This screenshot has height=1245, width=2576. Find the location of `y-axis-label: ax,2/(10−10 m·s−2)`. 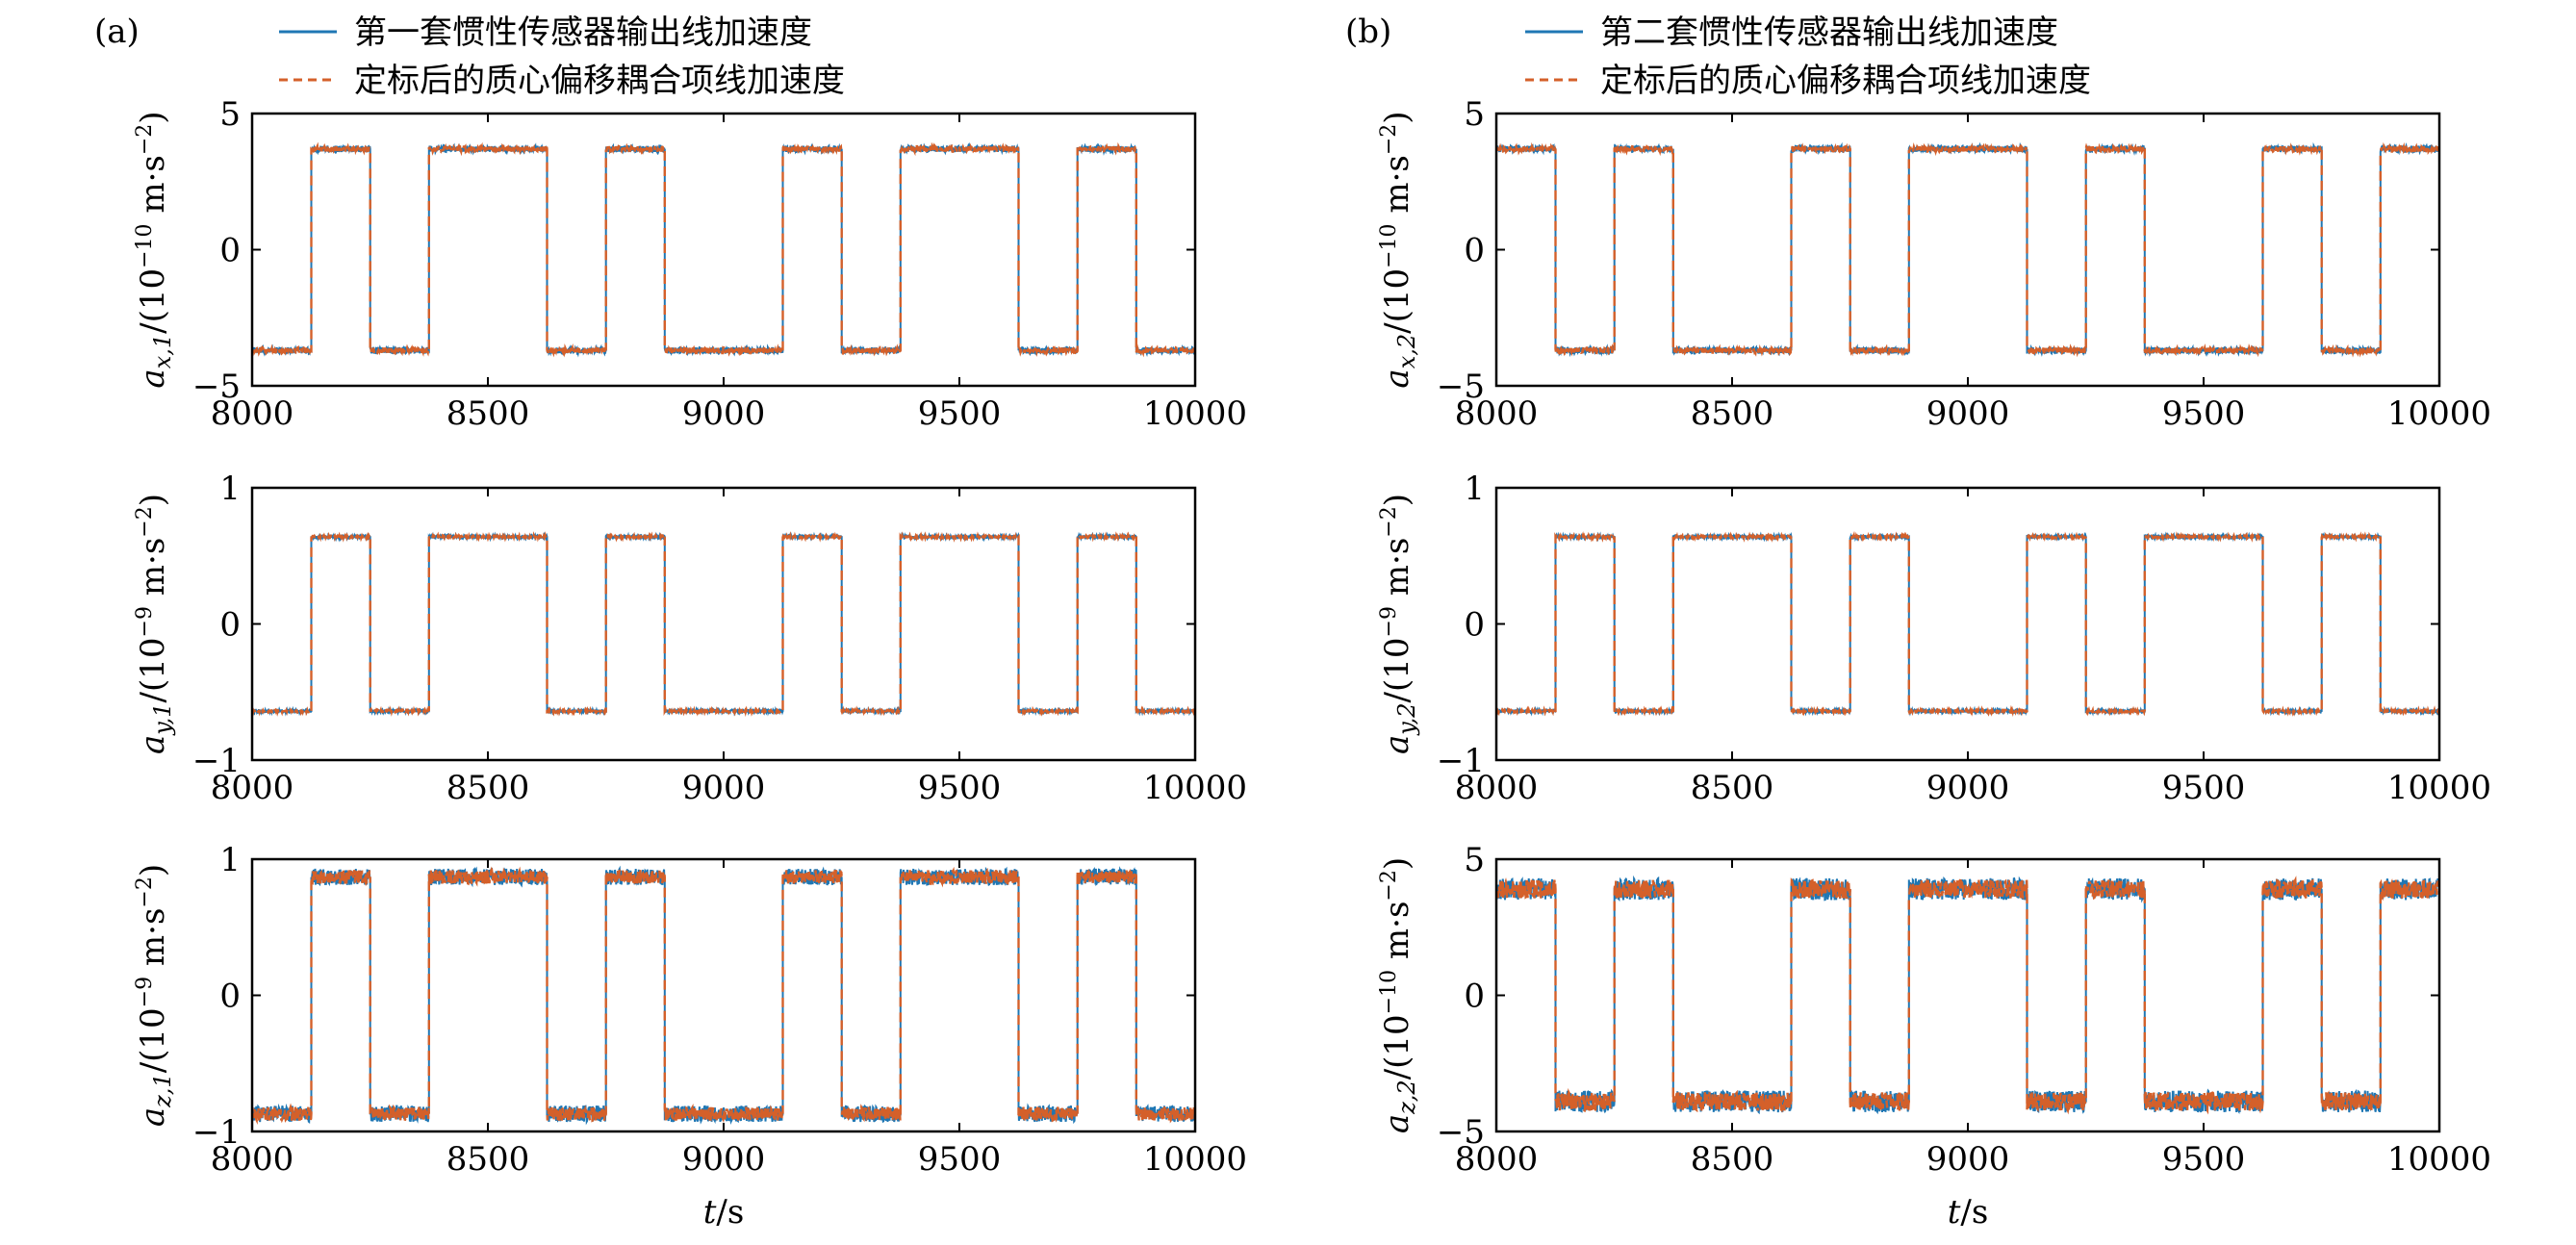

y-axis-label: ax,2/(10−10 m·s−2) is located at coordinates (1398, 249).